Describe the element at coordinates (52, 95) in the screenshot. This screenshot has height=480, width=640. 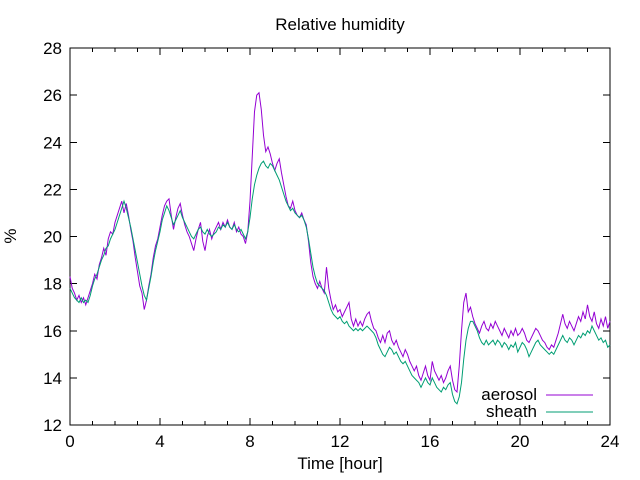
I see `y-tick-label: 26` at that location.